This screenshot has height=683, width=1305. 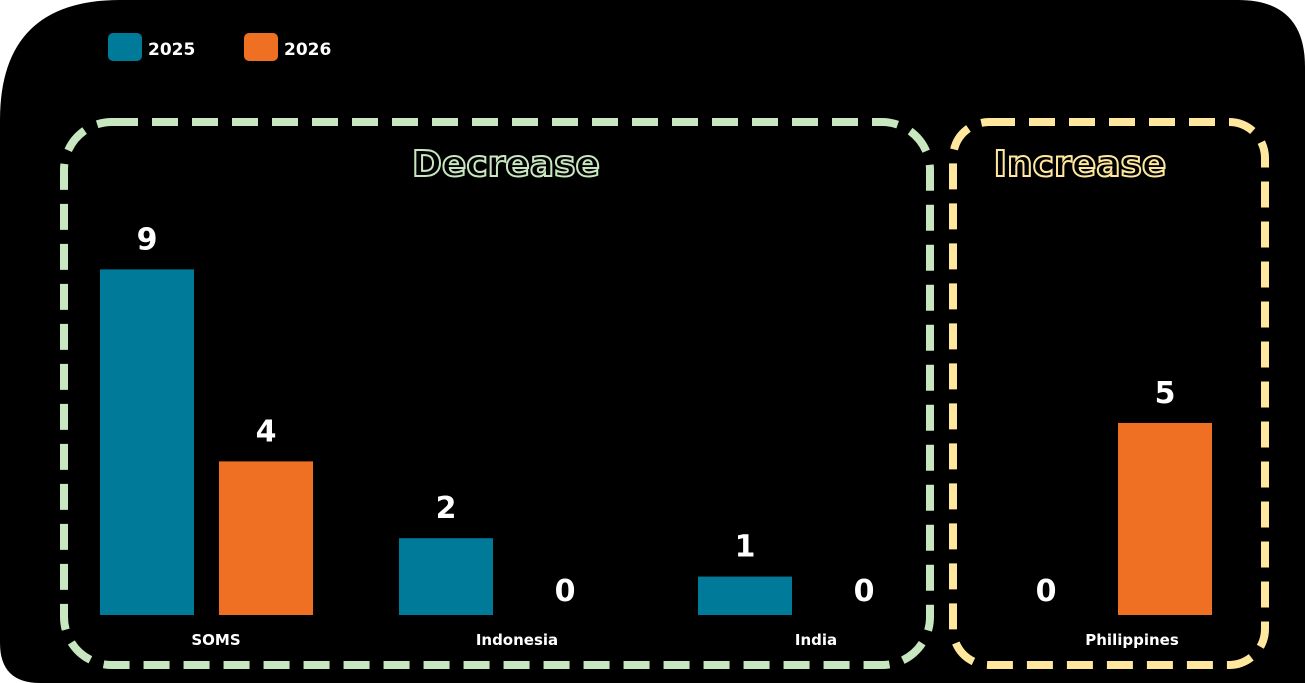 I want to click on category-label-philippines: Philippines, so click(x=1132, y=640).